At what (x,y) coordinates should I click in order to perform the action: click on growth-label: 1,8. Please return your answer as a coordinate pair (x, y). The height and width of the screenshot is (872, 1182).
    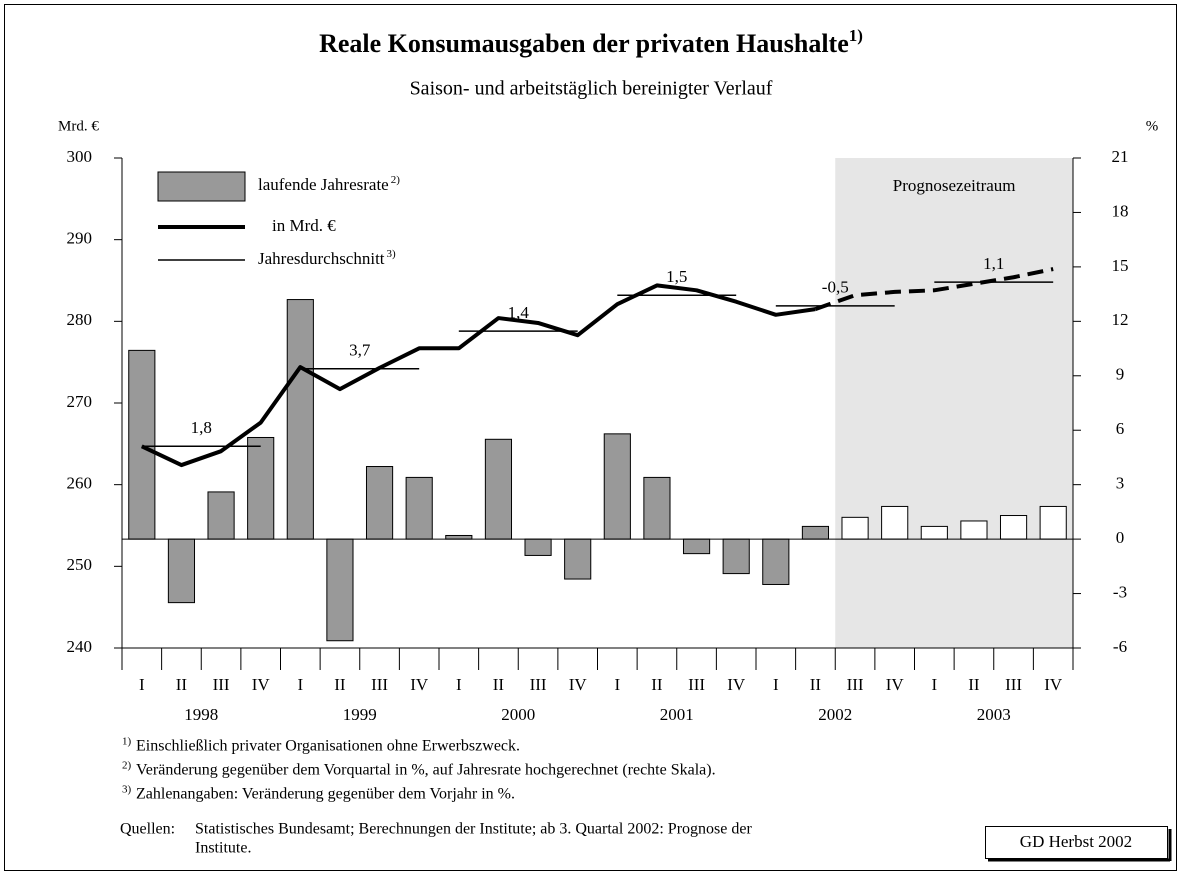
    Looking at the image, I should click on (201, 427).